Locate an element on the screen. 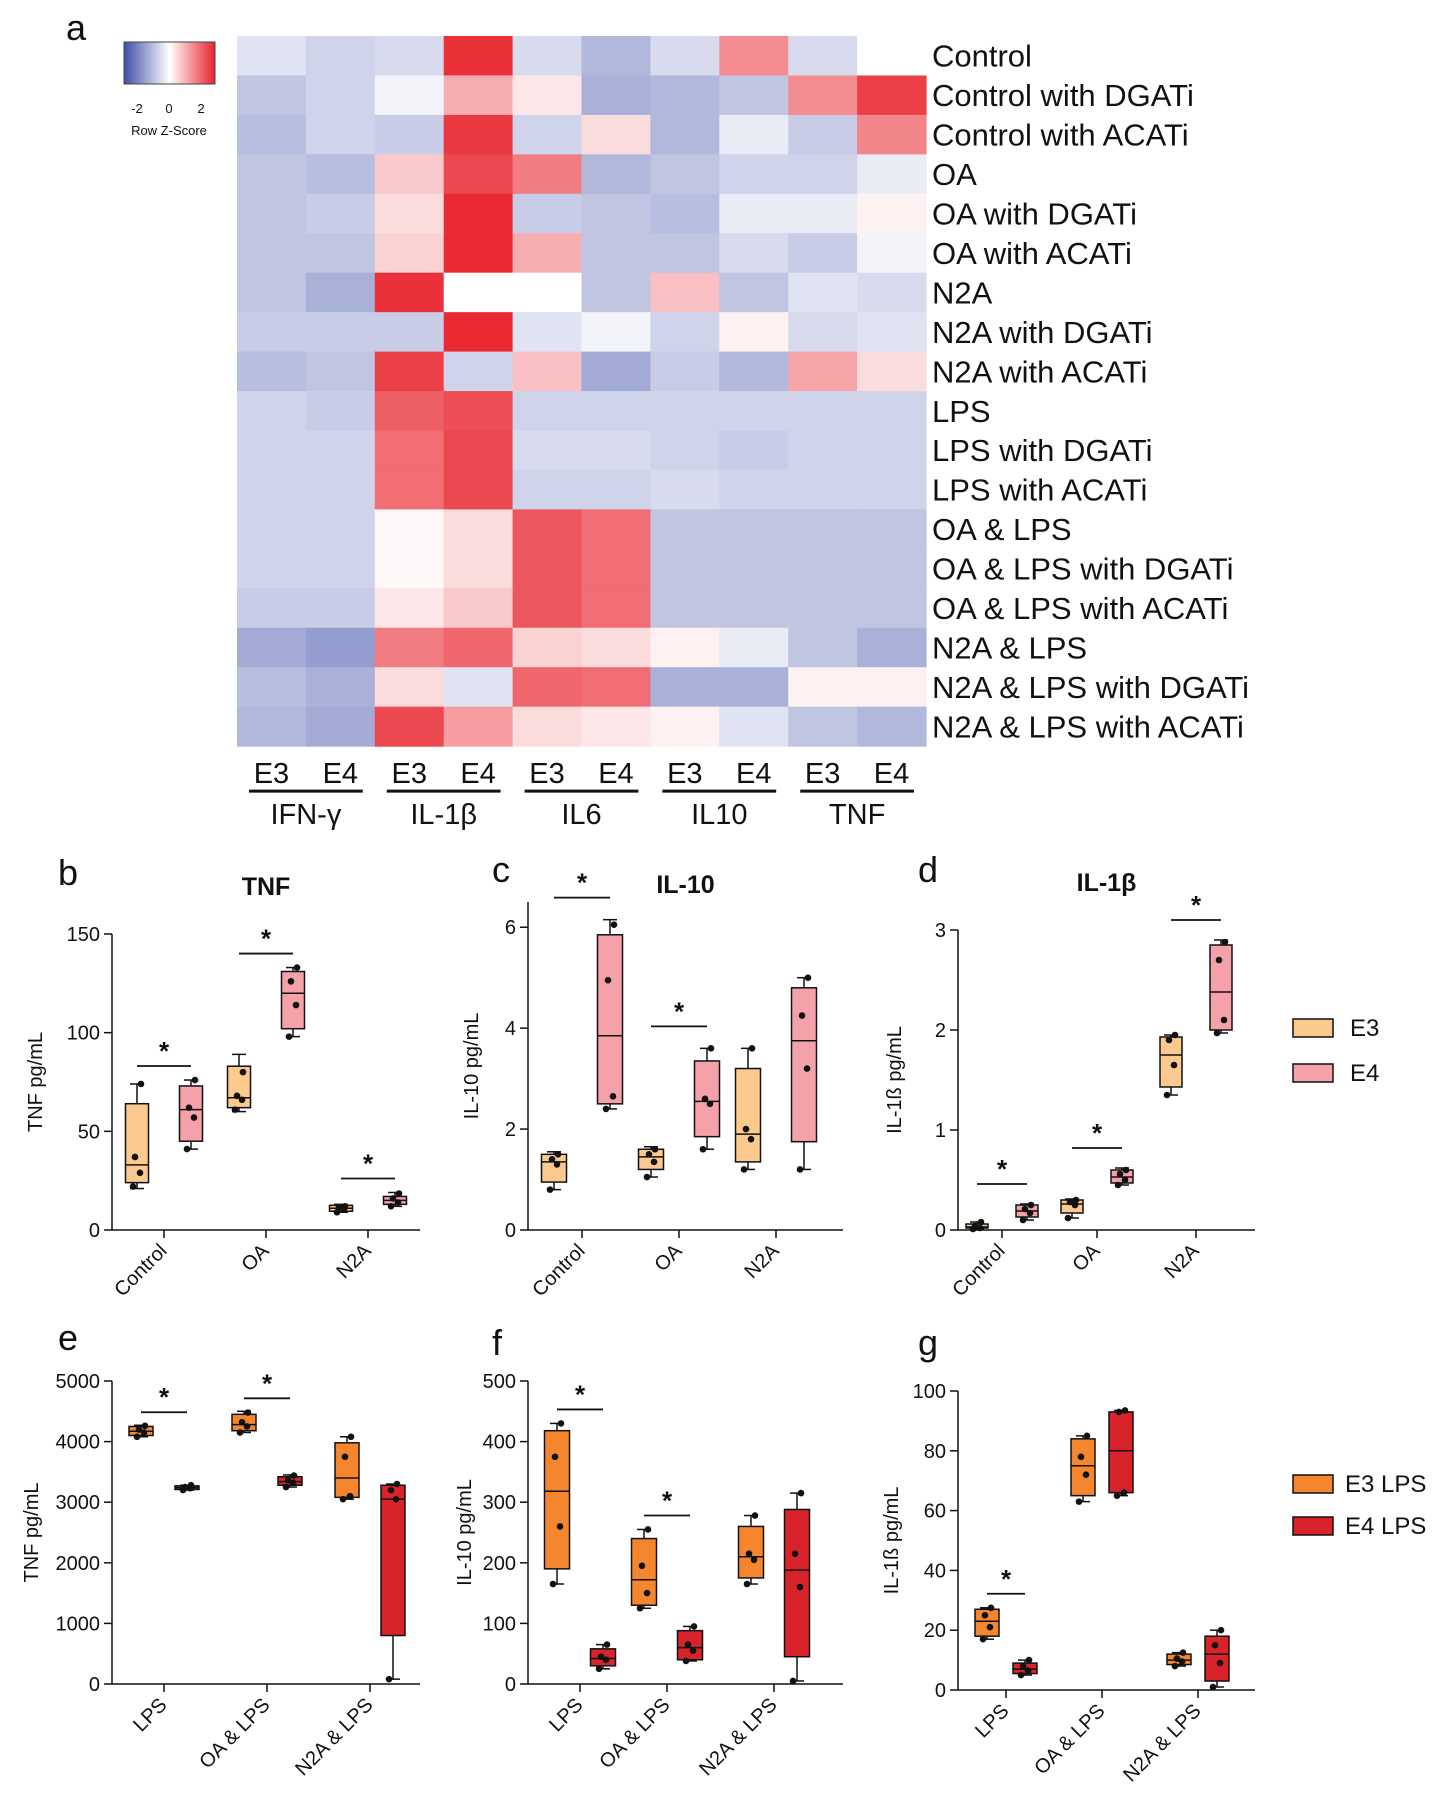 Image resolution: width=1439 pixels, height=1800 pixels. y-tick-label: 100 is located at coordinates (499, 1624).